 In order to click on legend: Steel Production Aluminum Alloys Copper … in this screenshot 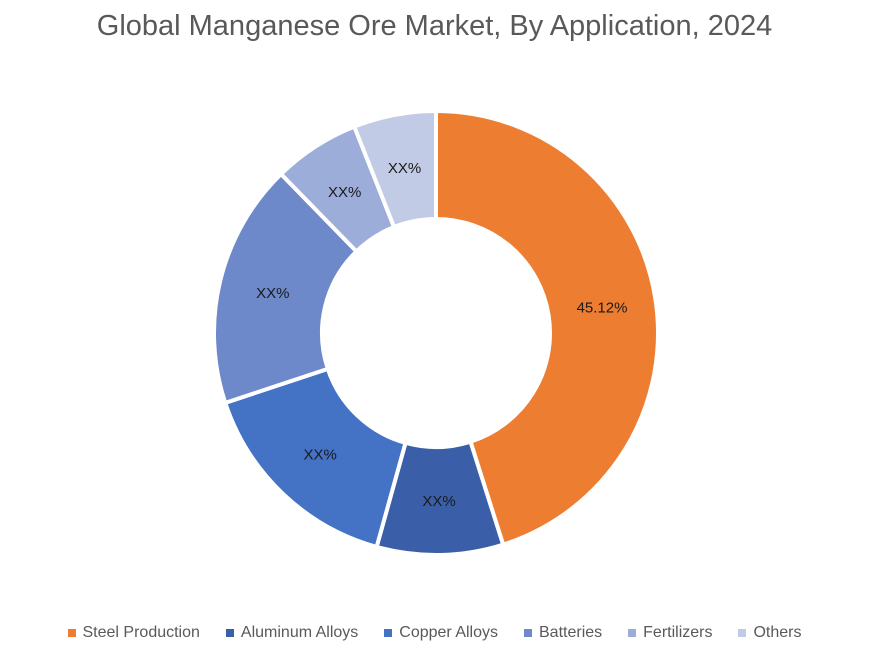, I will do `click(434, 633)`.